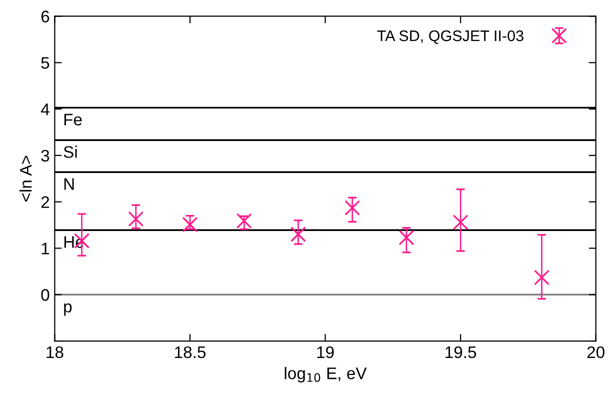  What do you see at coordinates (73, 120) in the screenshot?
I see `ref-line-label: Fe` at bounding box center [73, 120].